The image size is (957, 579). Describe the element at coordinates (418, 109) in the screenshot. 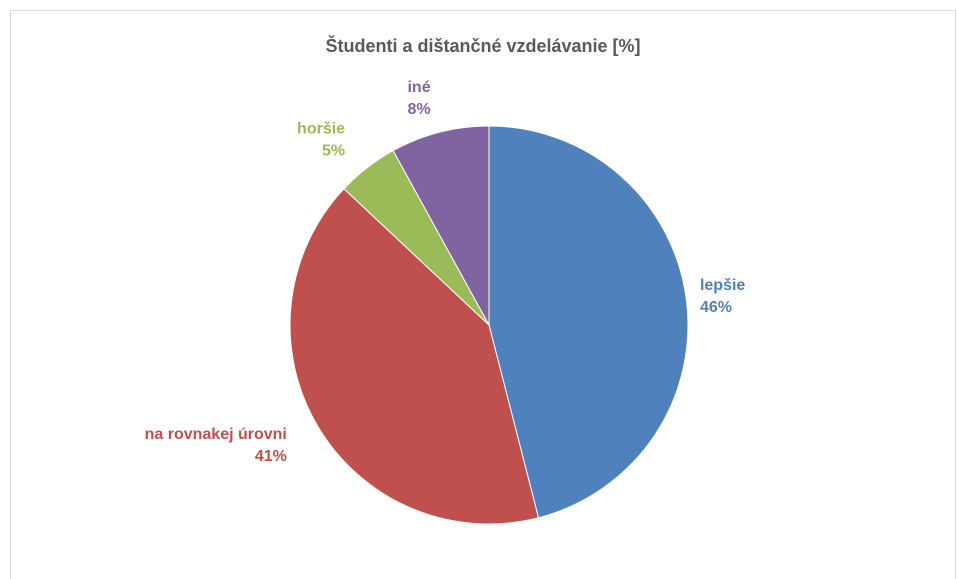

I see `slice-value-label: 8%` at that location.